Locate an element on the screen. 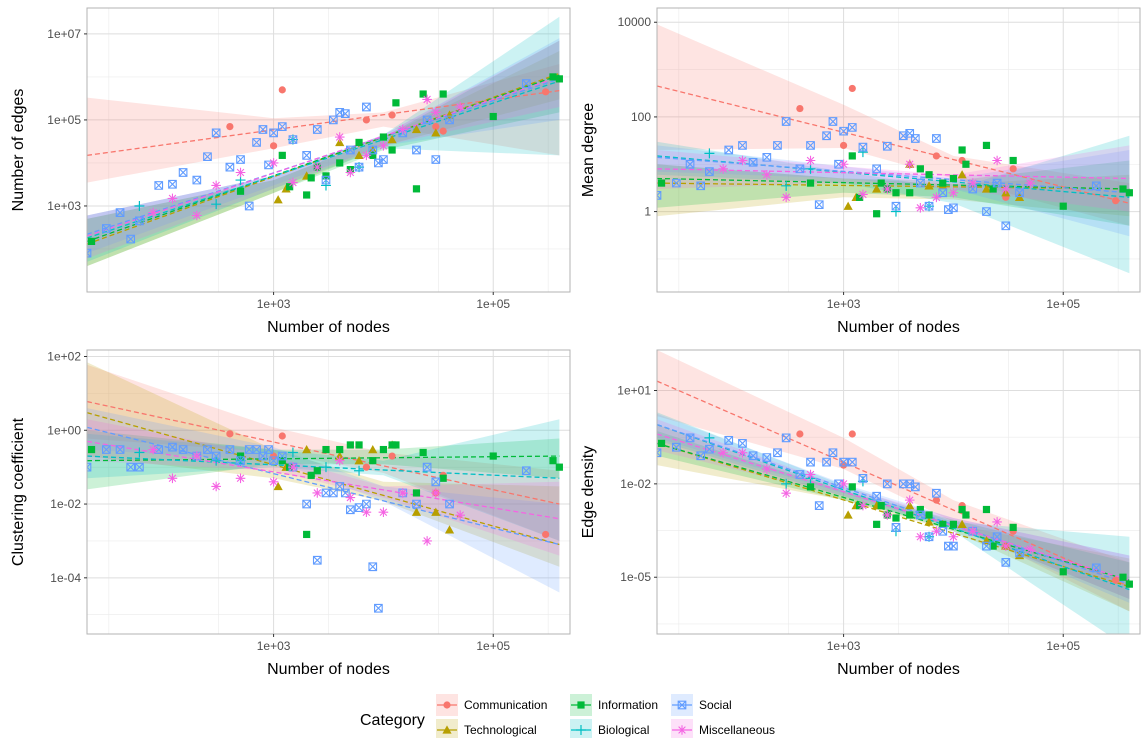 This screenshot has width=1141, height=743. x-axis-label: Number of nodes is located at coordinates (328, 669).